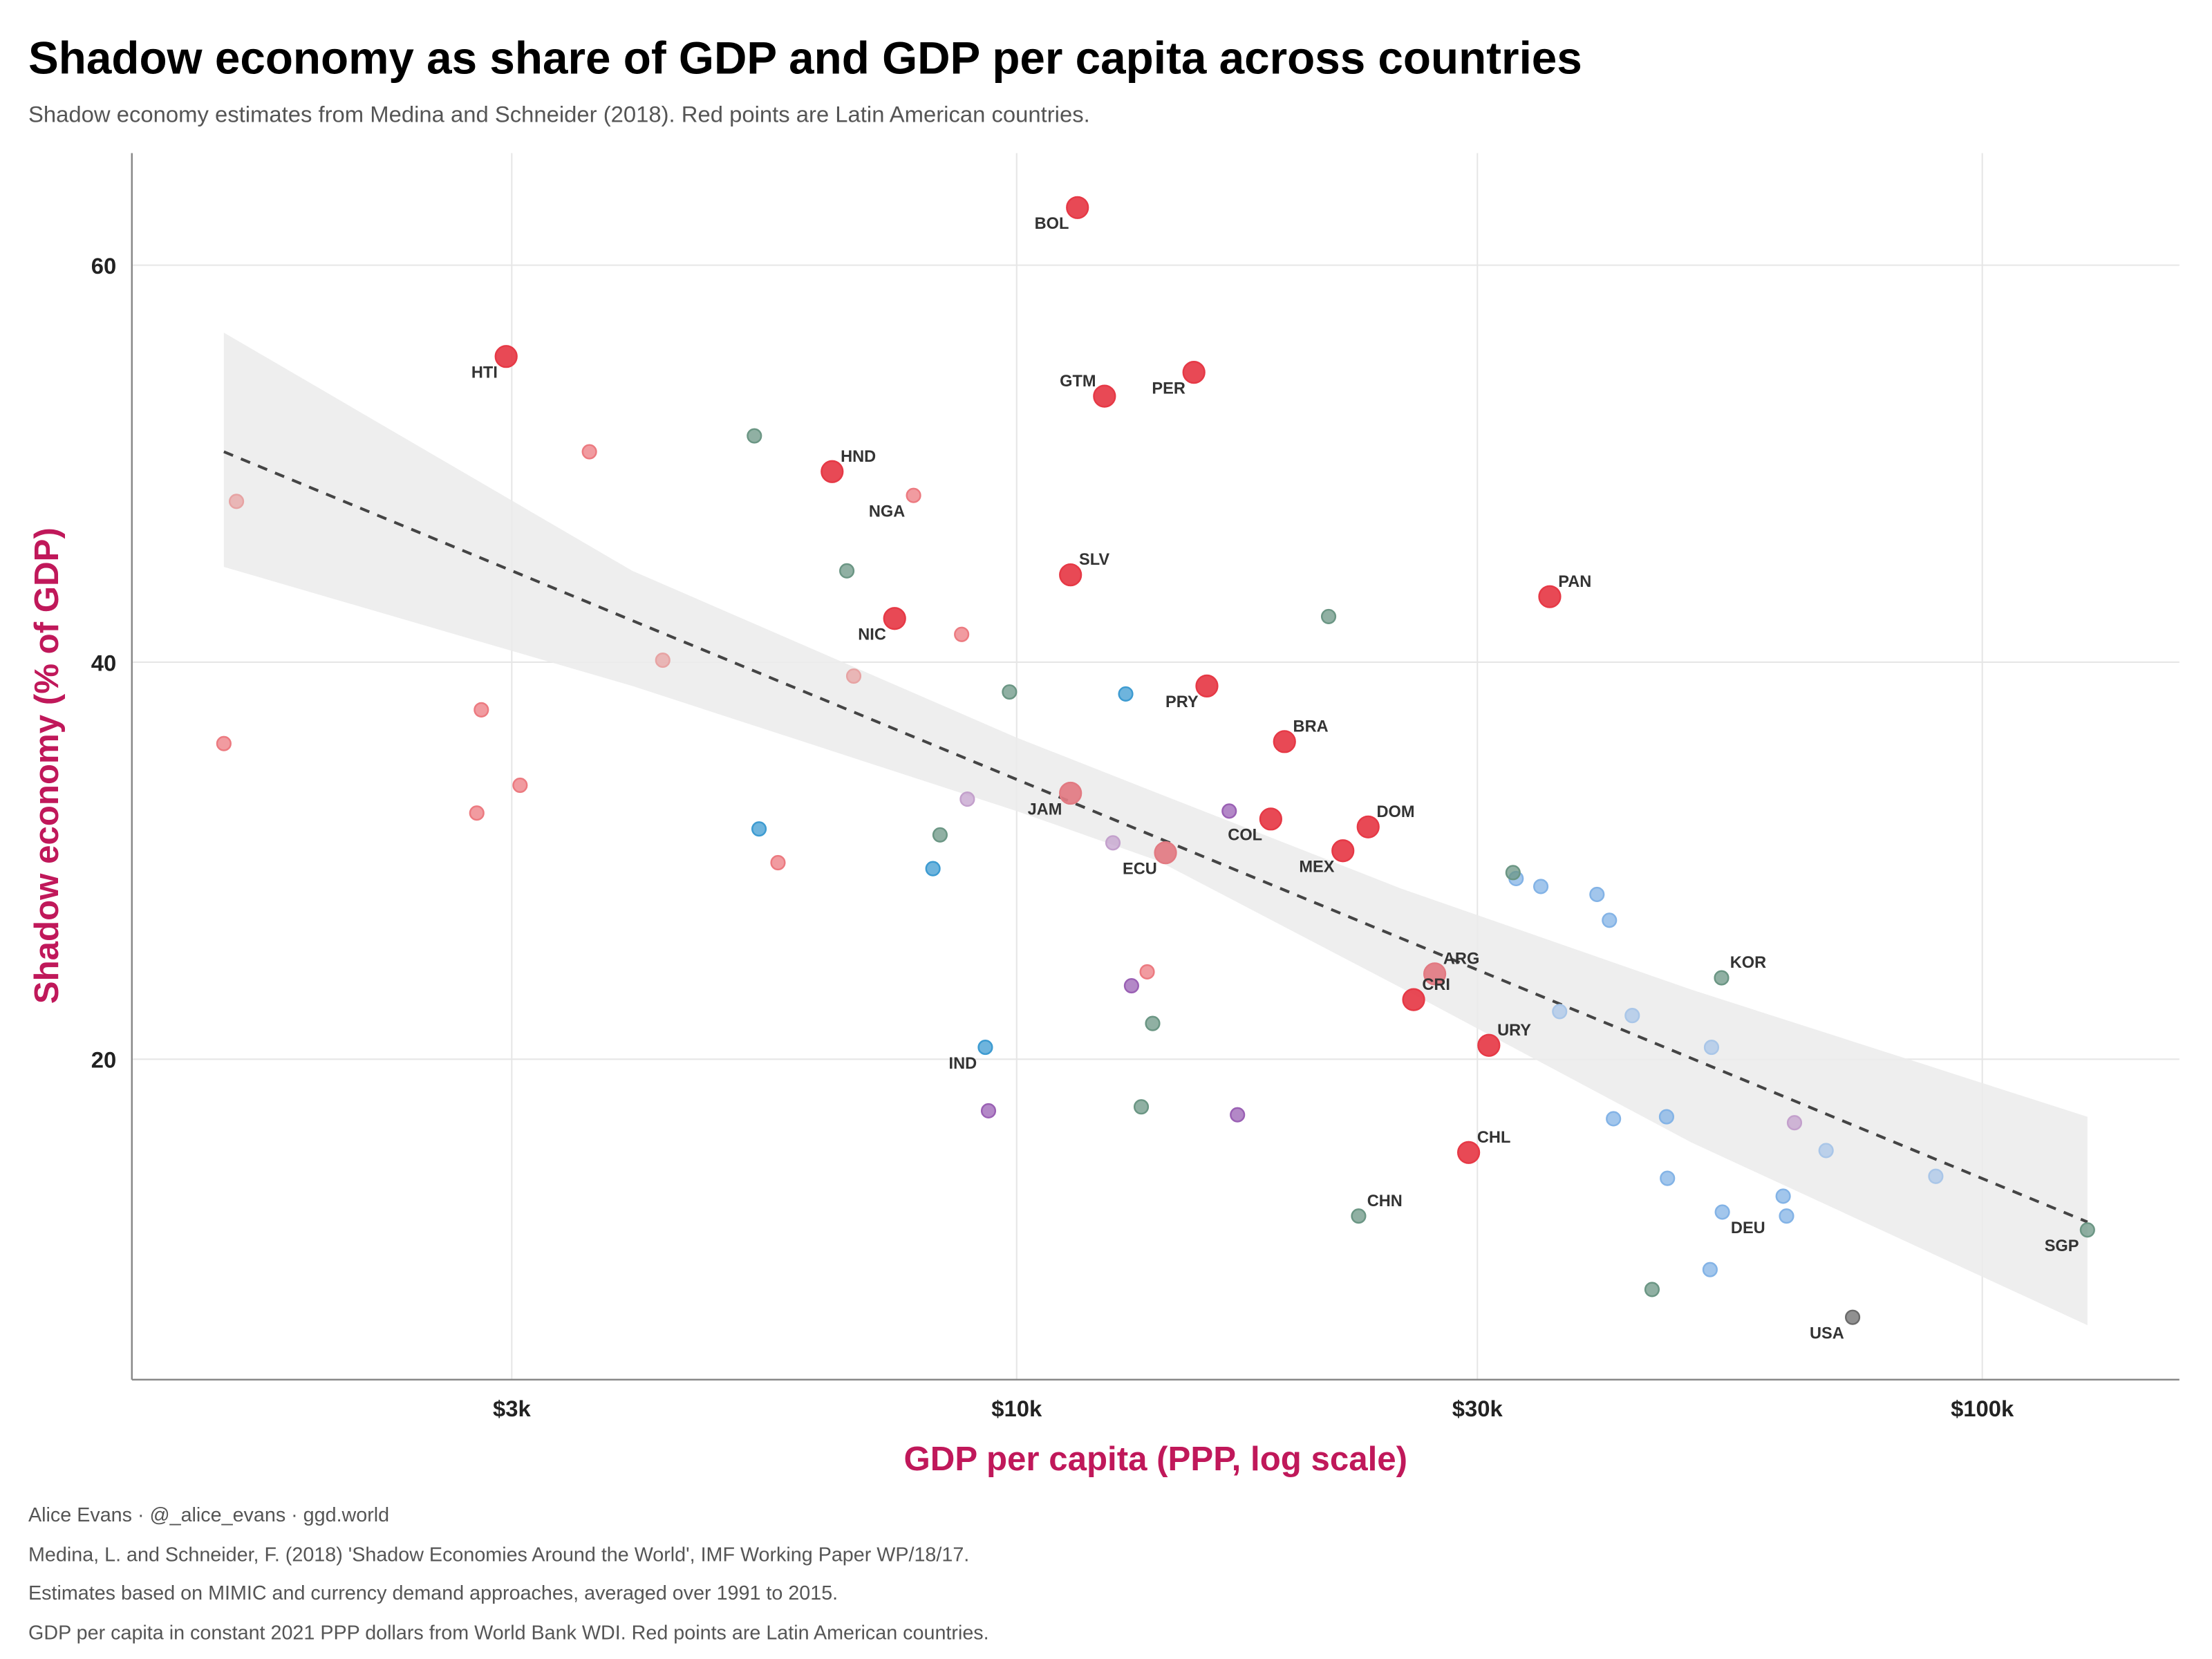  I want to click on point-label: NGA, so click(887, 511).